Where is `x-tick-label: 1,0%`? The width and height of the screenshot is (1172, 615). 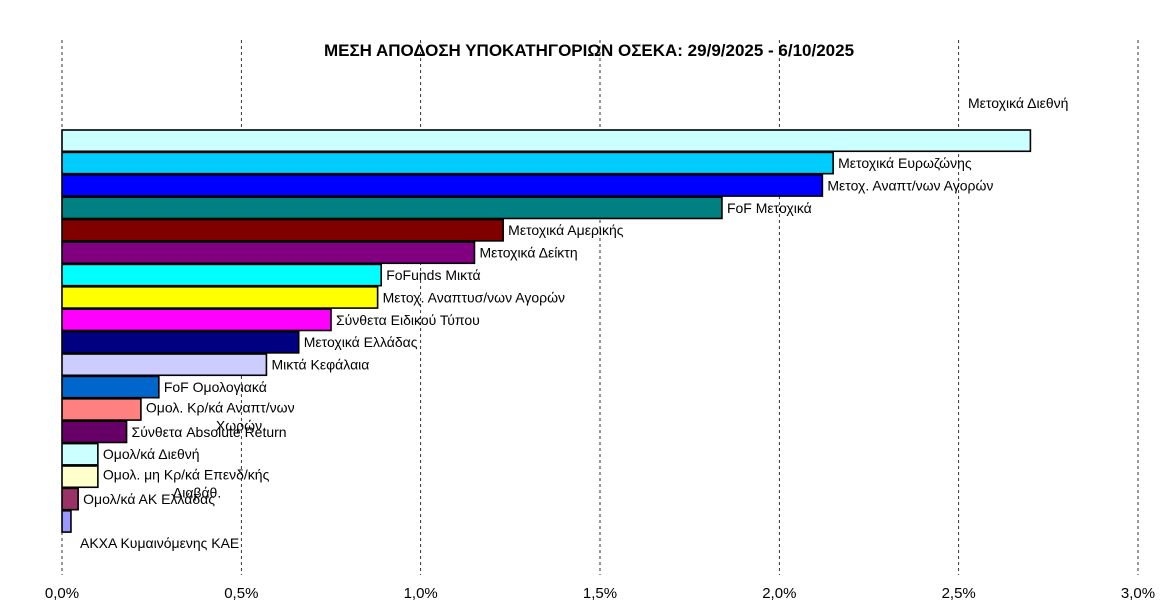
x-tick-label: 1,0% is located at coordinates (421, 593).